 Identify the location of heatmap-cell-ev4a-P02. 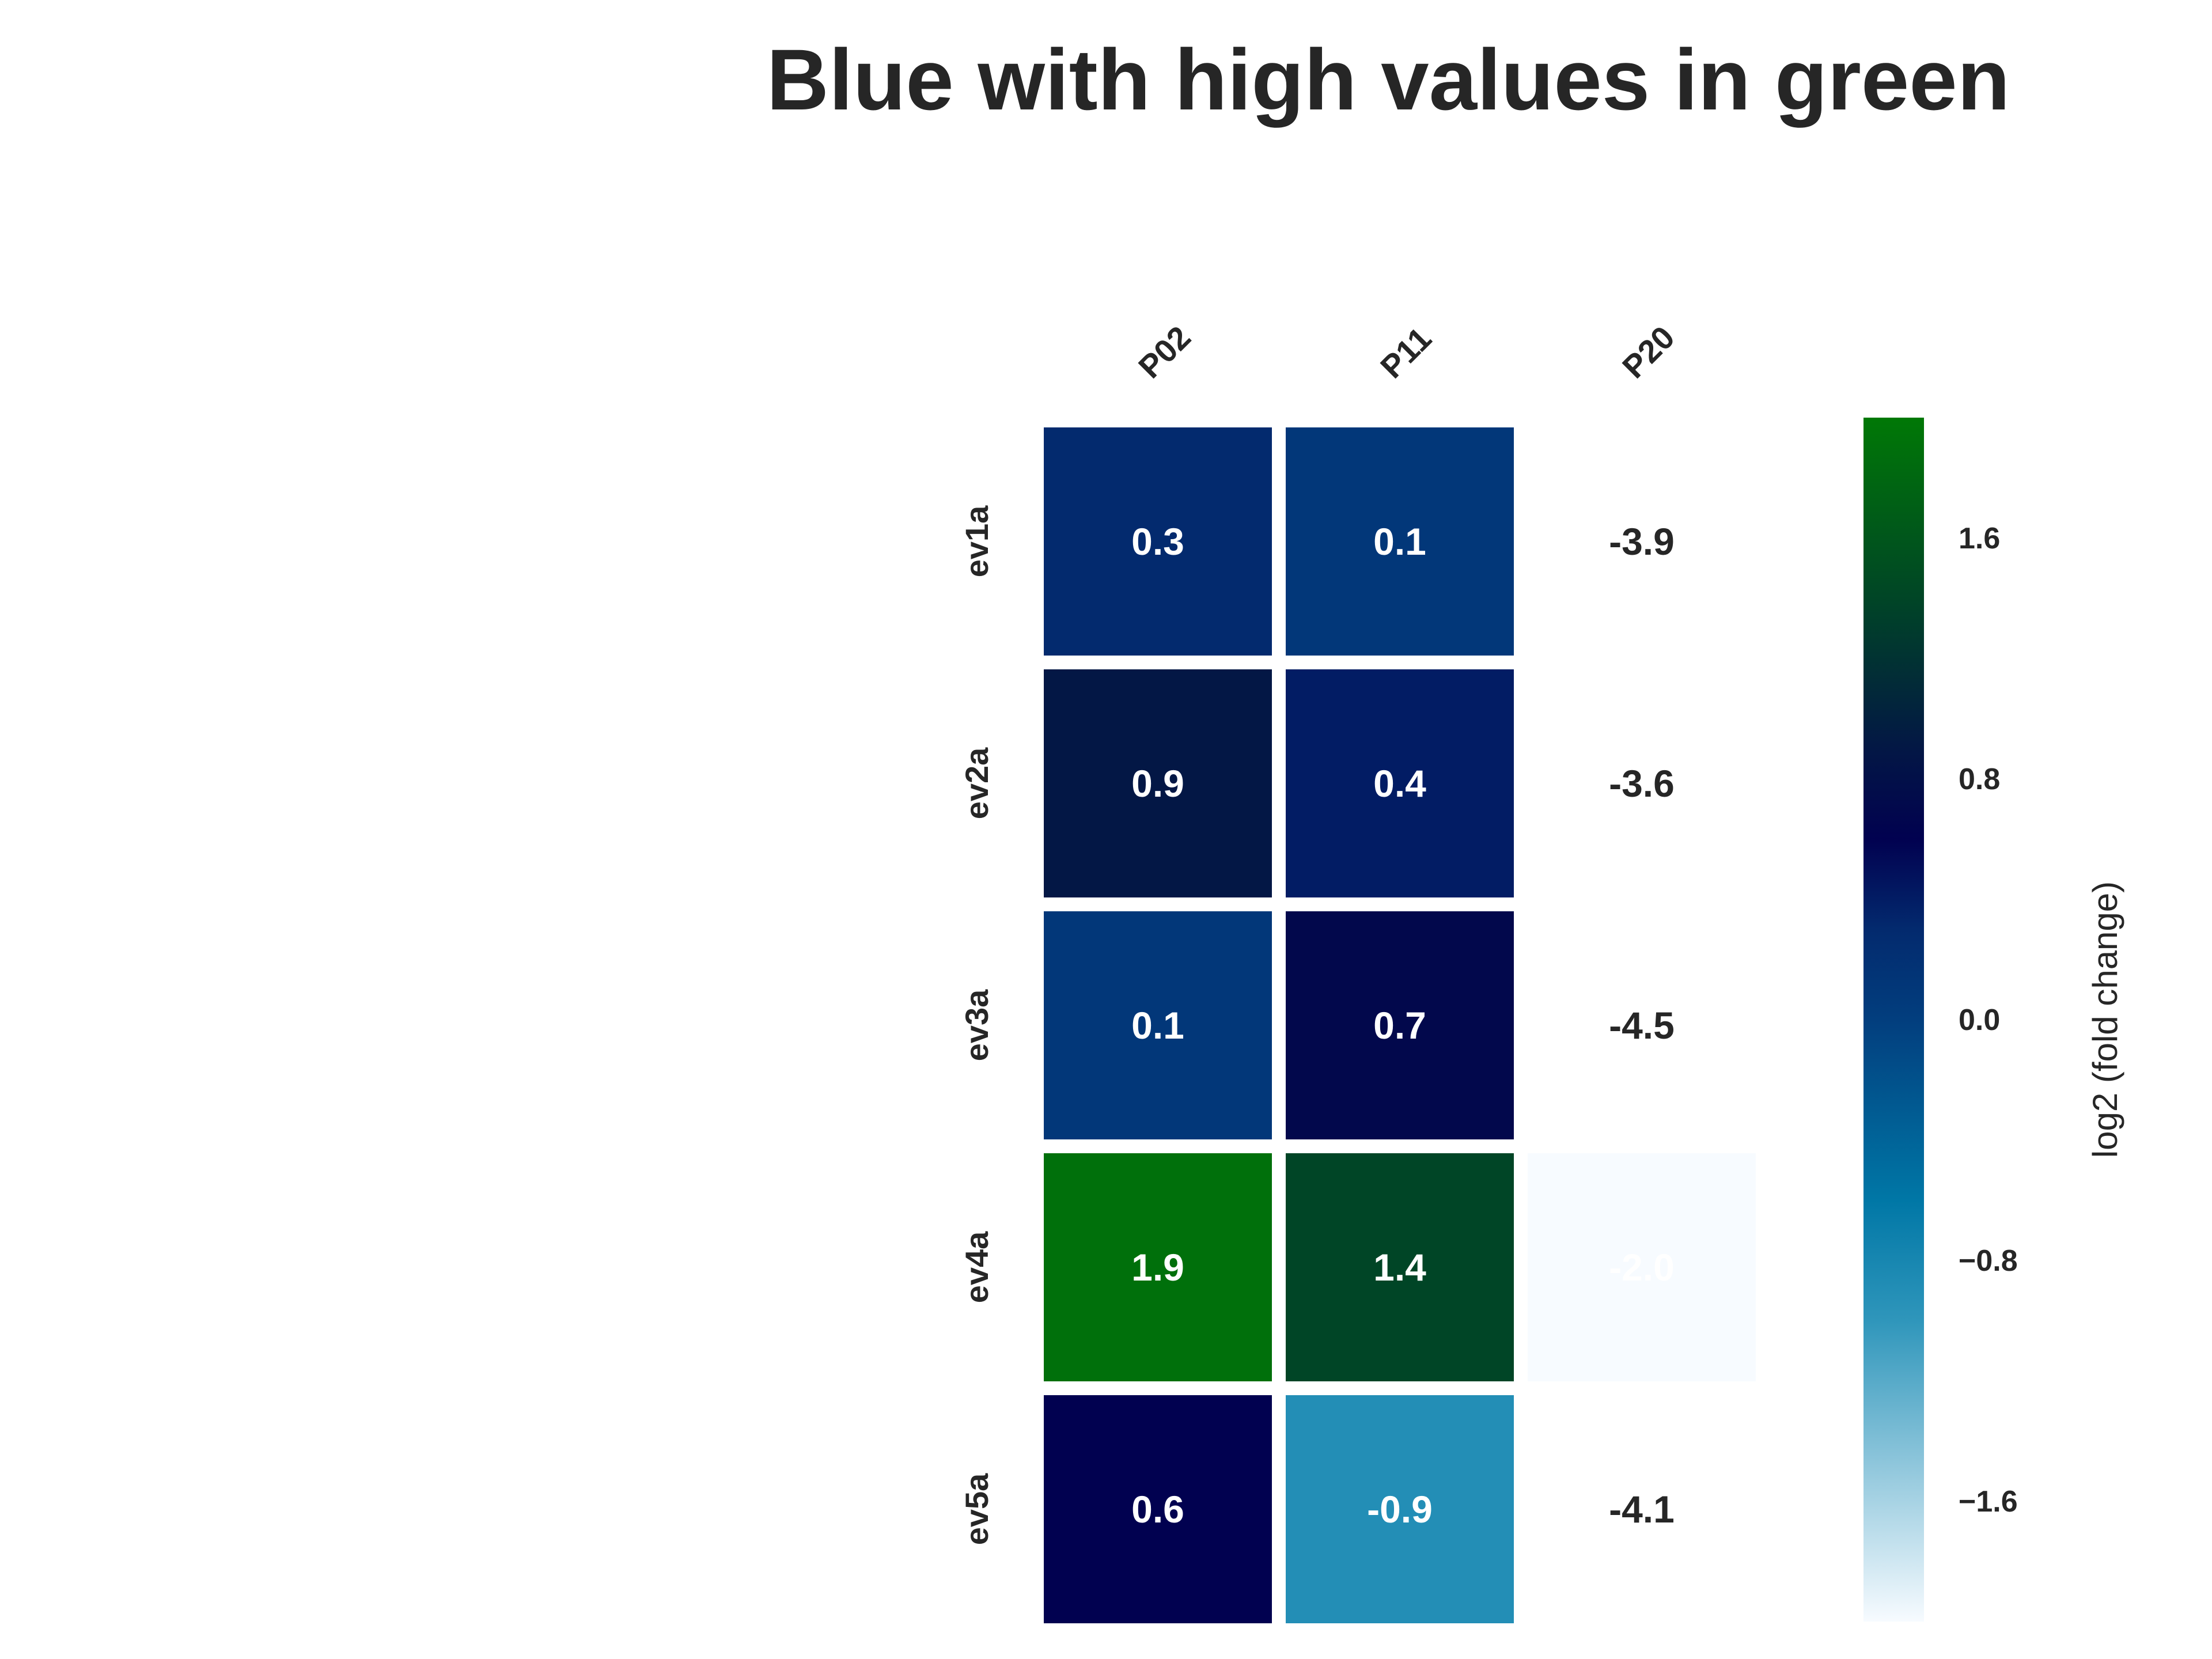
(1158, 1267).